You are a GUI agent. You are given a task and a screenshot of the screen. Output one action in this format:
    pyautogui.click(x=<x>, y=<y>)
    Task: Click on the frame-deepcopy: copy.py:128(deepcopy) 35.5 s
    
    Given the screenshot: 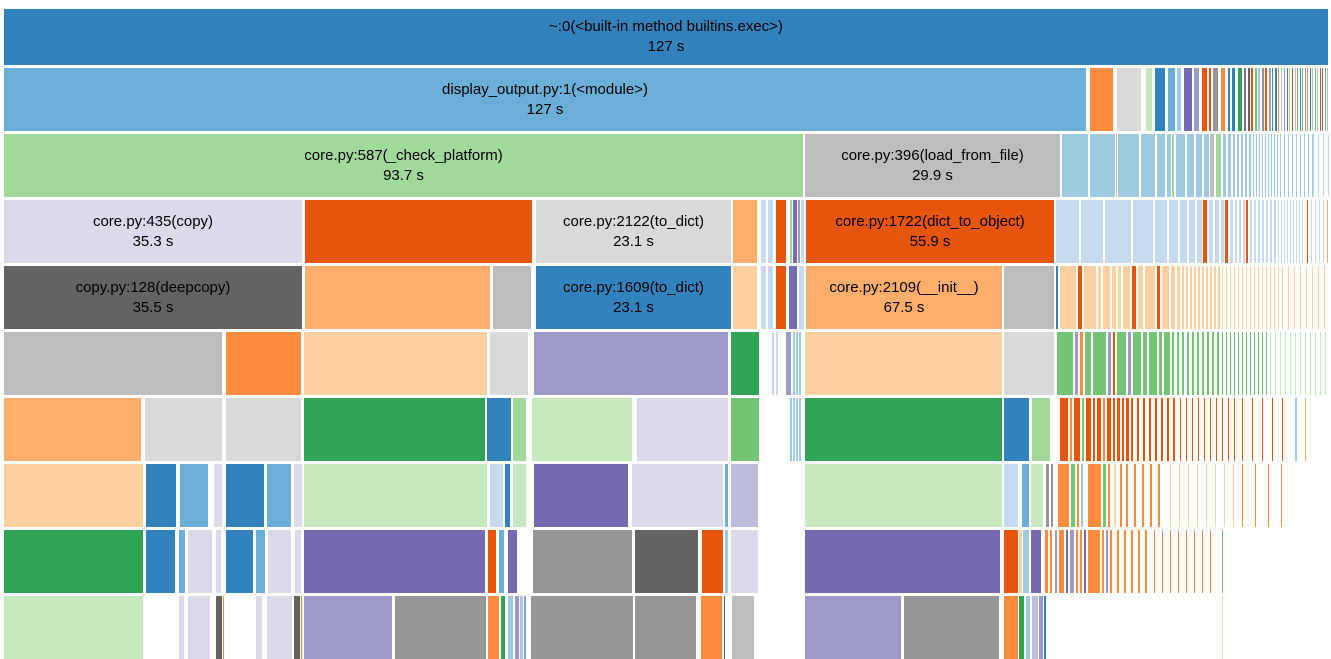 What is the action you would take?
    pyautogui.click(x=153, y=297)
    